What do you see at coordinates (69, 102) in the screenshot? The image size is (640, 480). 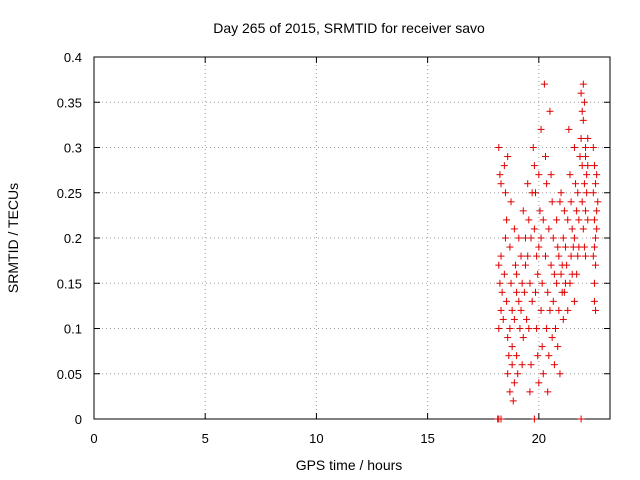 I see `y-tick-label: 0.35` at bounding box center [69, 102].